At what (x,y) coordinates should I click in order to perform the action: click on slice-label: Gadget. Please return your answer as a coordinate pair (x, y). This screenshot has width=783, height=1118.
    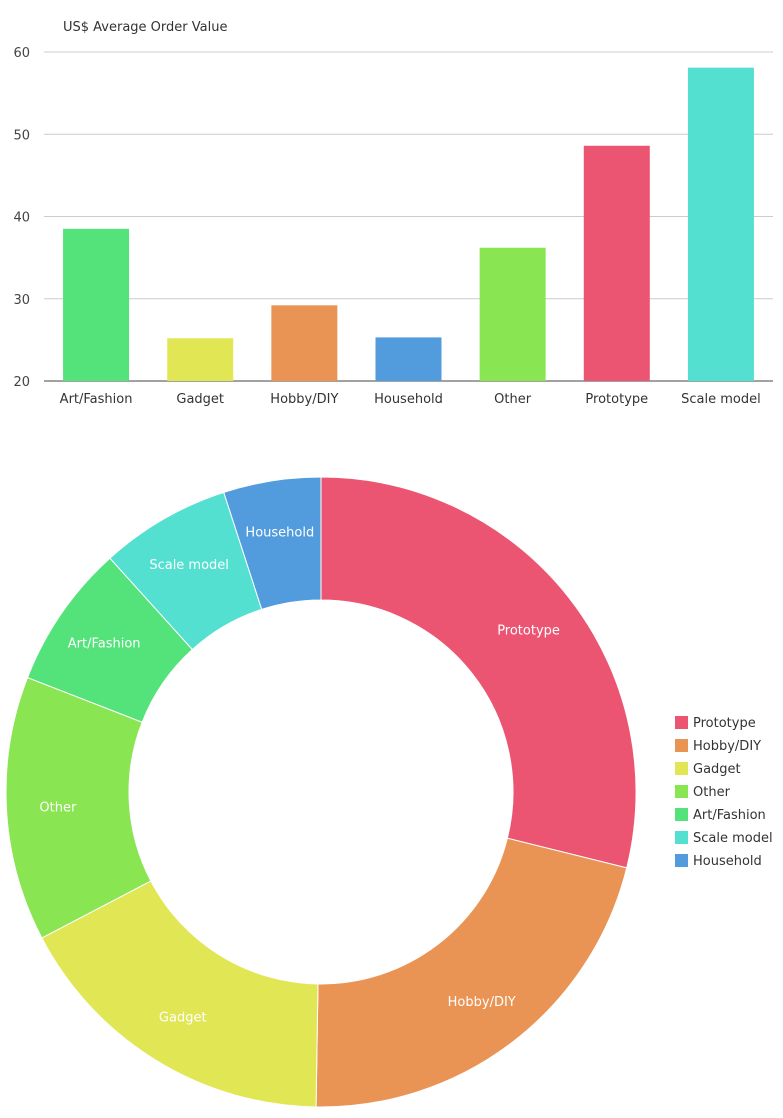
    Looking at the image, I should click on (183, 1017).